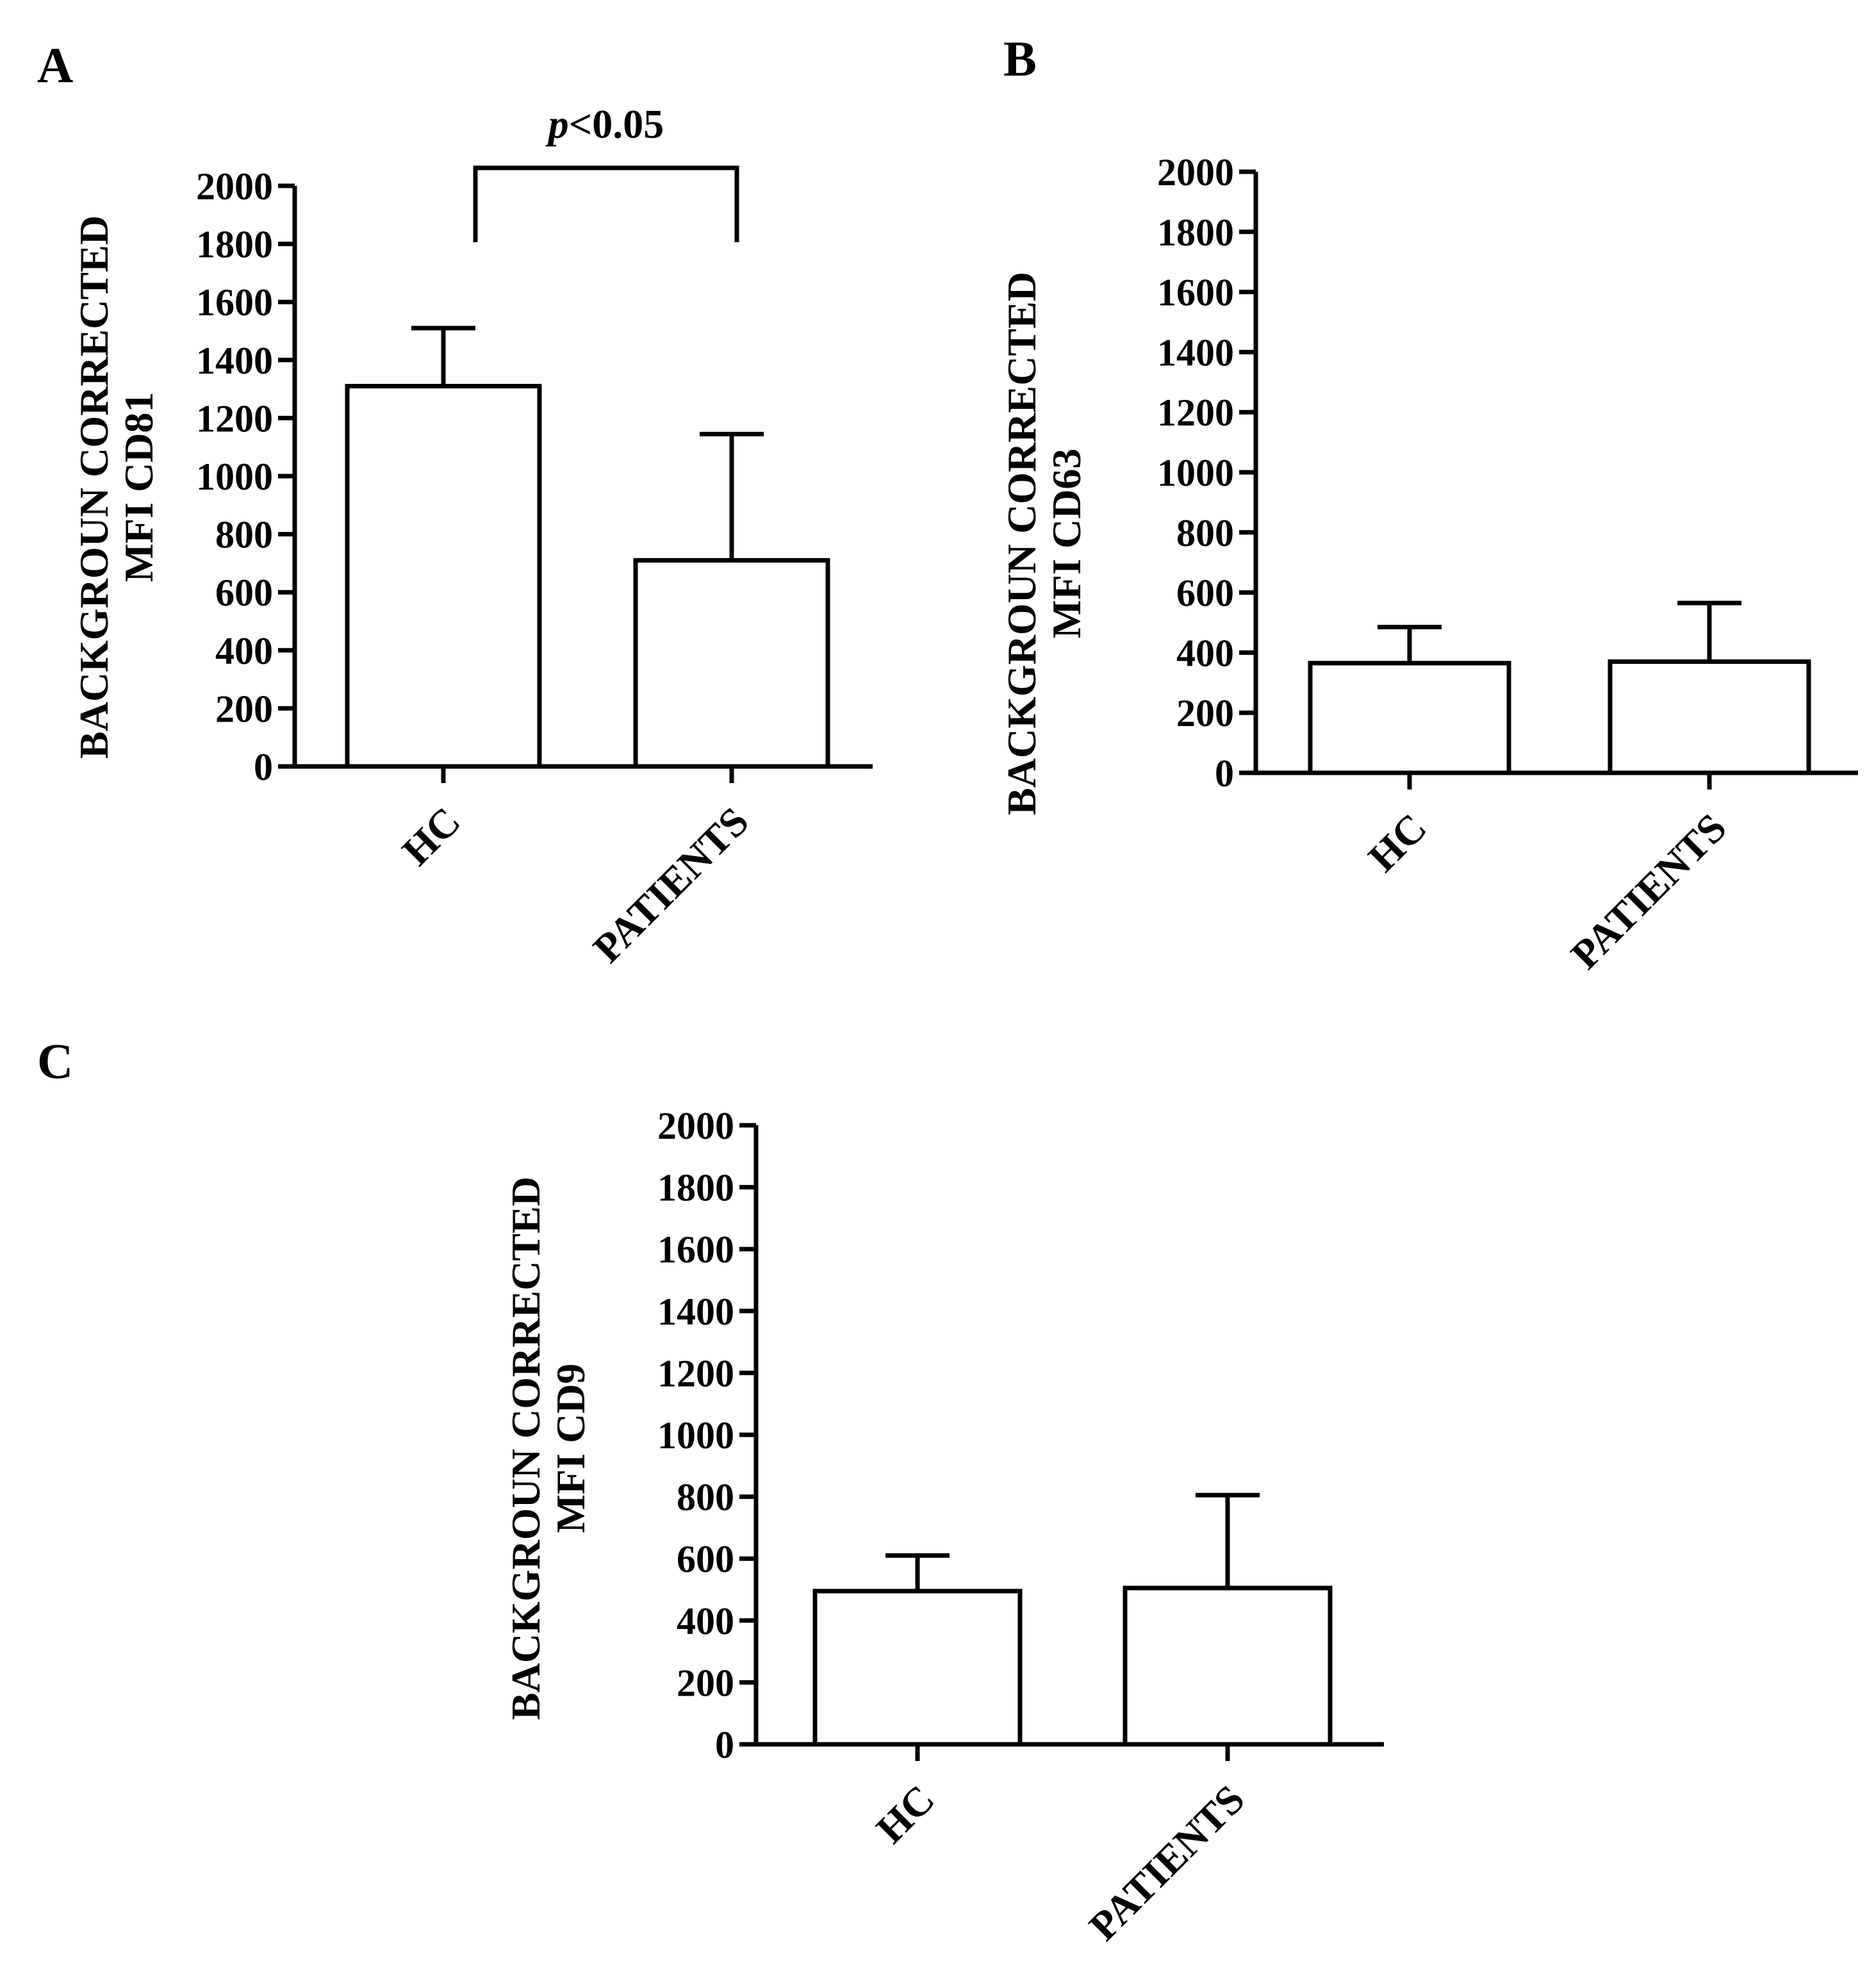 Image resolution: width=1876 pixels, height=1984 pixels. Describe the element at coordinates (138, 487) in the screenshot. I see `y-axis-title: MFI CD81` at that location.